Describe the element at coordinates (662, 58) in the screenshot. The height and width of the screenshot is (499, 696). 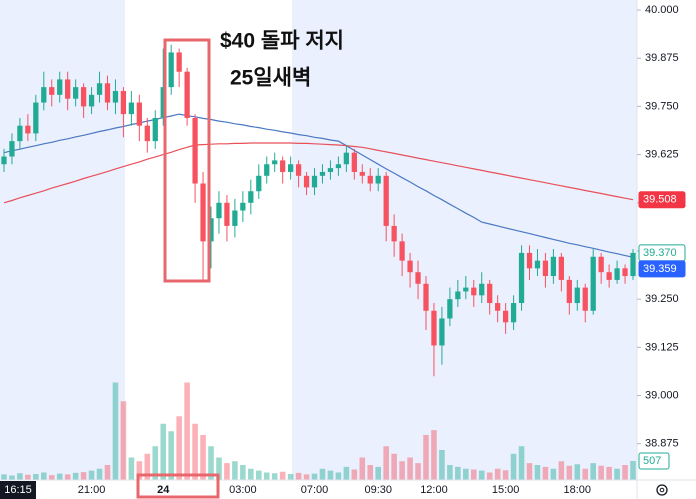
I see `y-tick-label: 39.875` at that location.